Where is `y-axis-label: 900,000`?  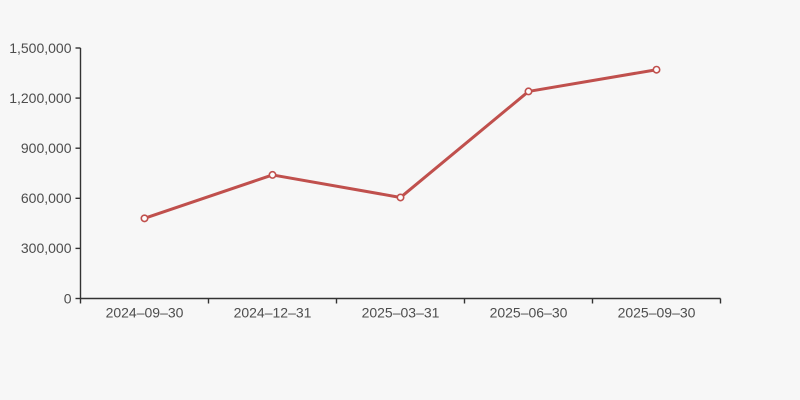
y-axis-label: 900,000 is located at coordinates (46, 148).